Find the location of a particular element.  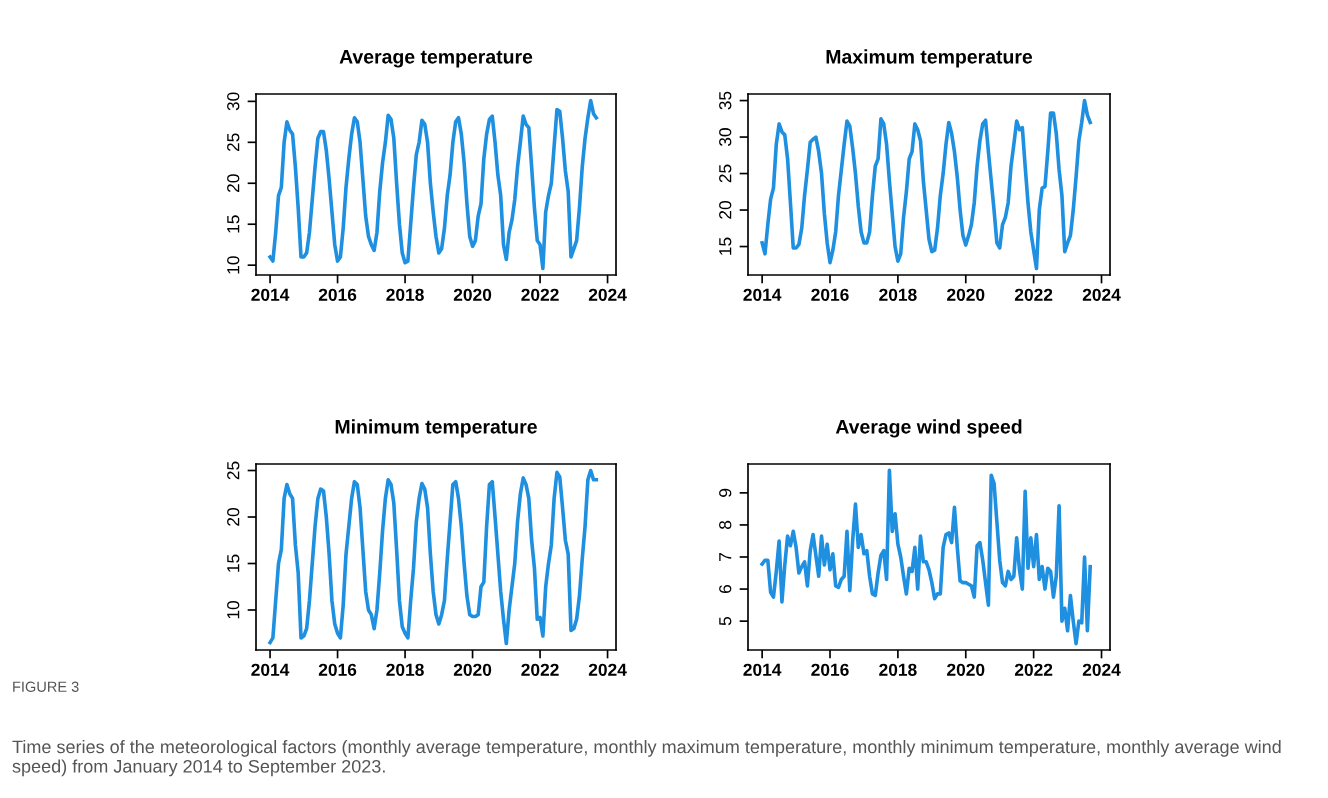

y-tick-label: 8 is located at coordinates (725, 524).